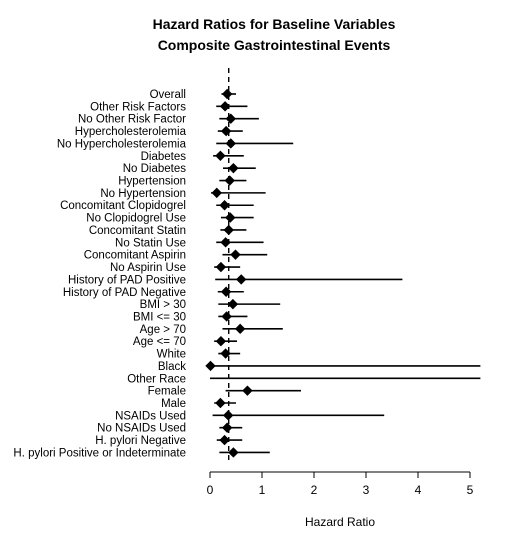  I want to click on row-label: Female, so click(167, 392).